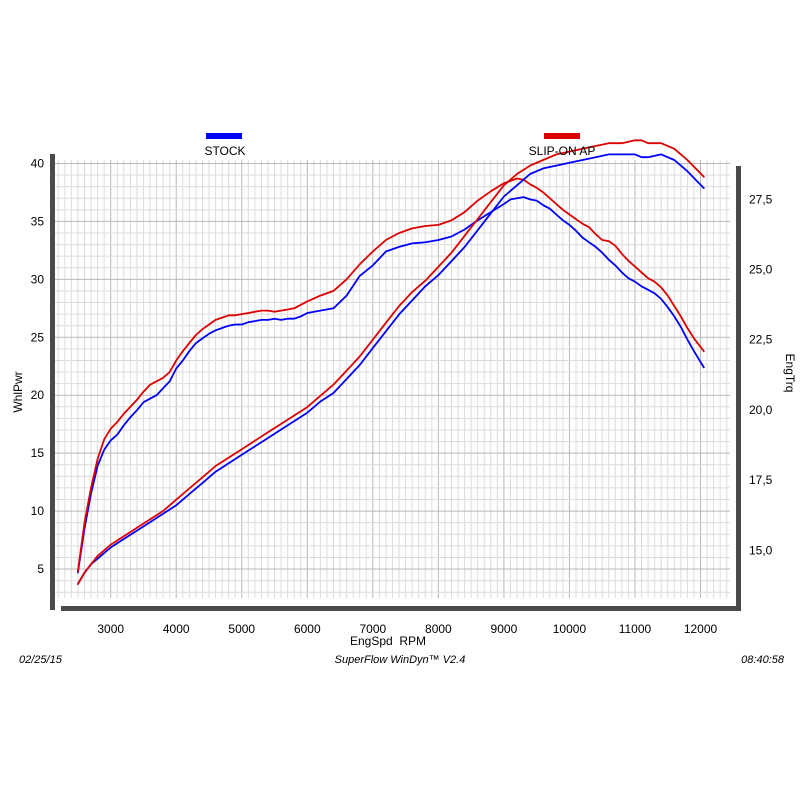 The width and height of the screenshot is (800, 800). Describe the element at coordinates (176, 629) in the screenshot. I see `x-tick-label: 4000` at that location.